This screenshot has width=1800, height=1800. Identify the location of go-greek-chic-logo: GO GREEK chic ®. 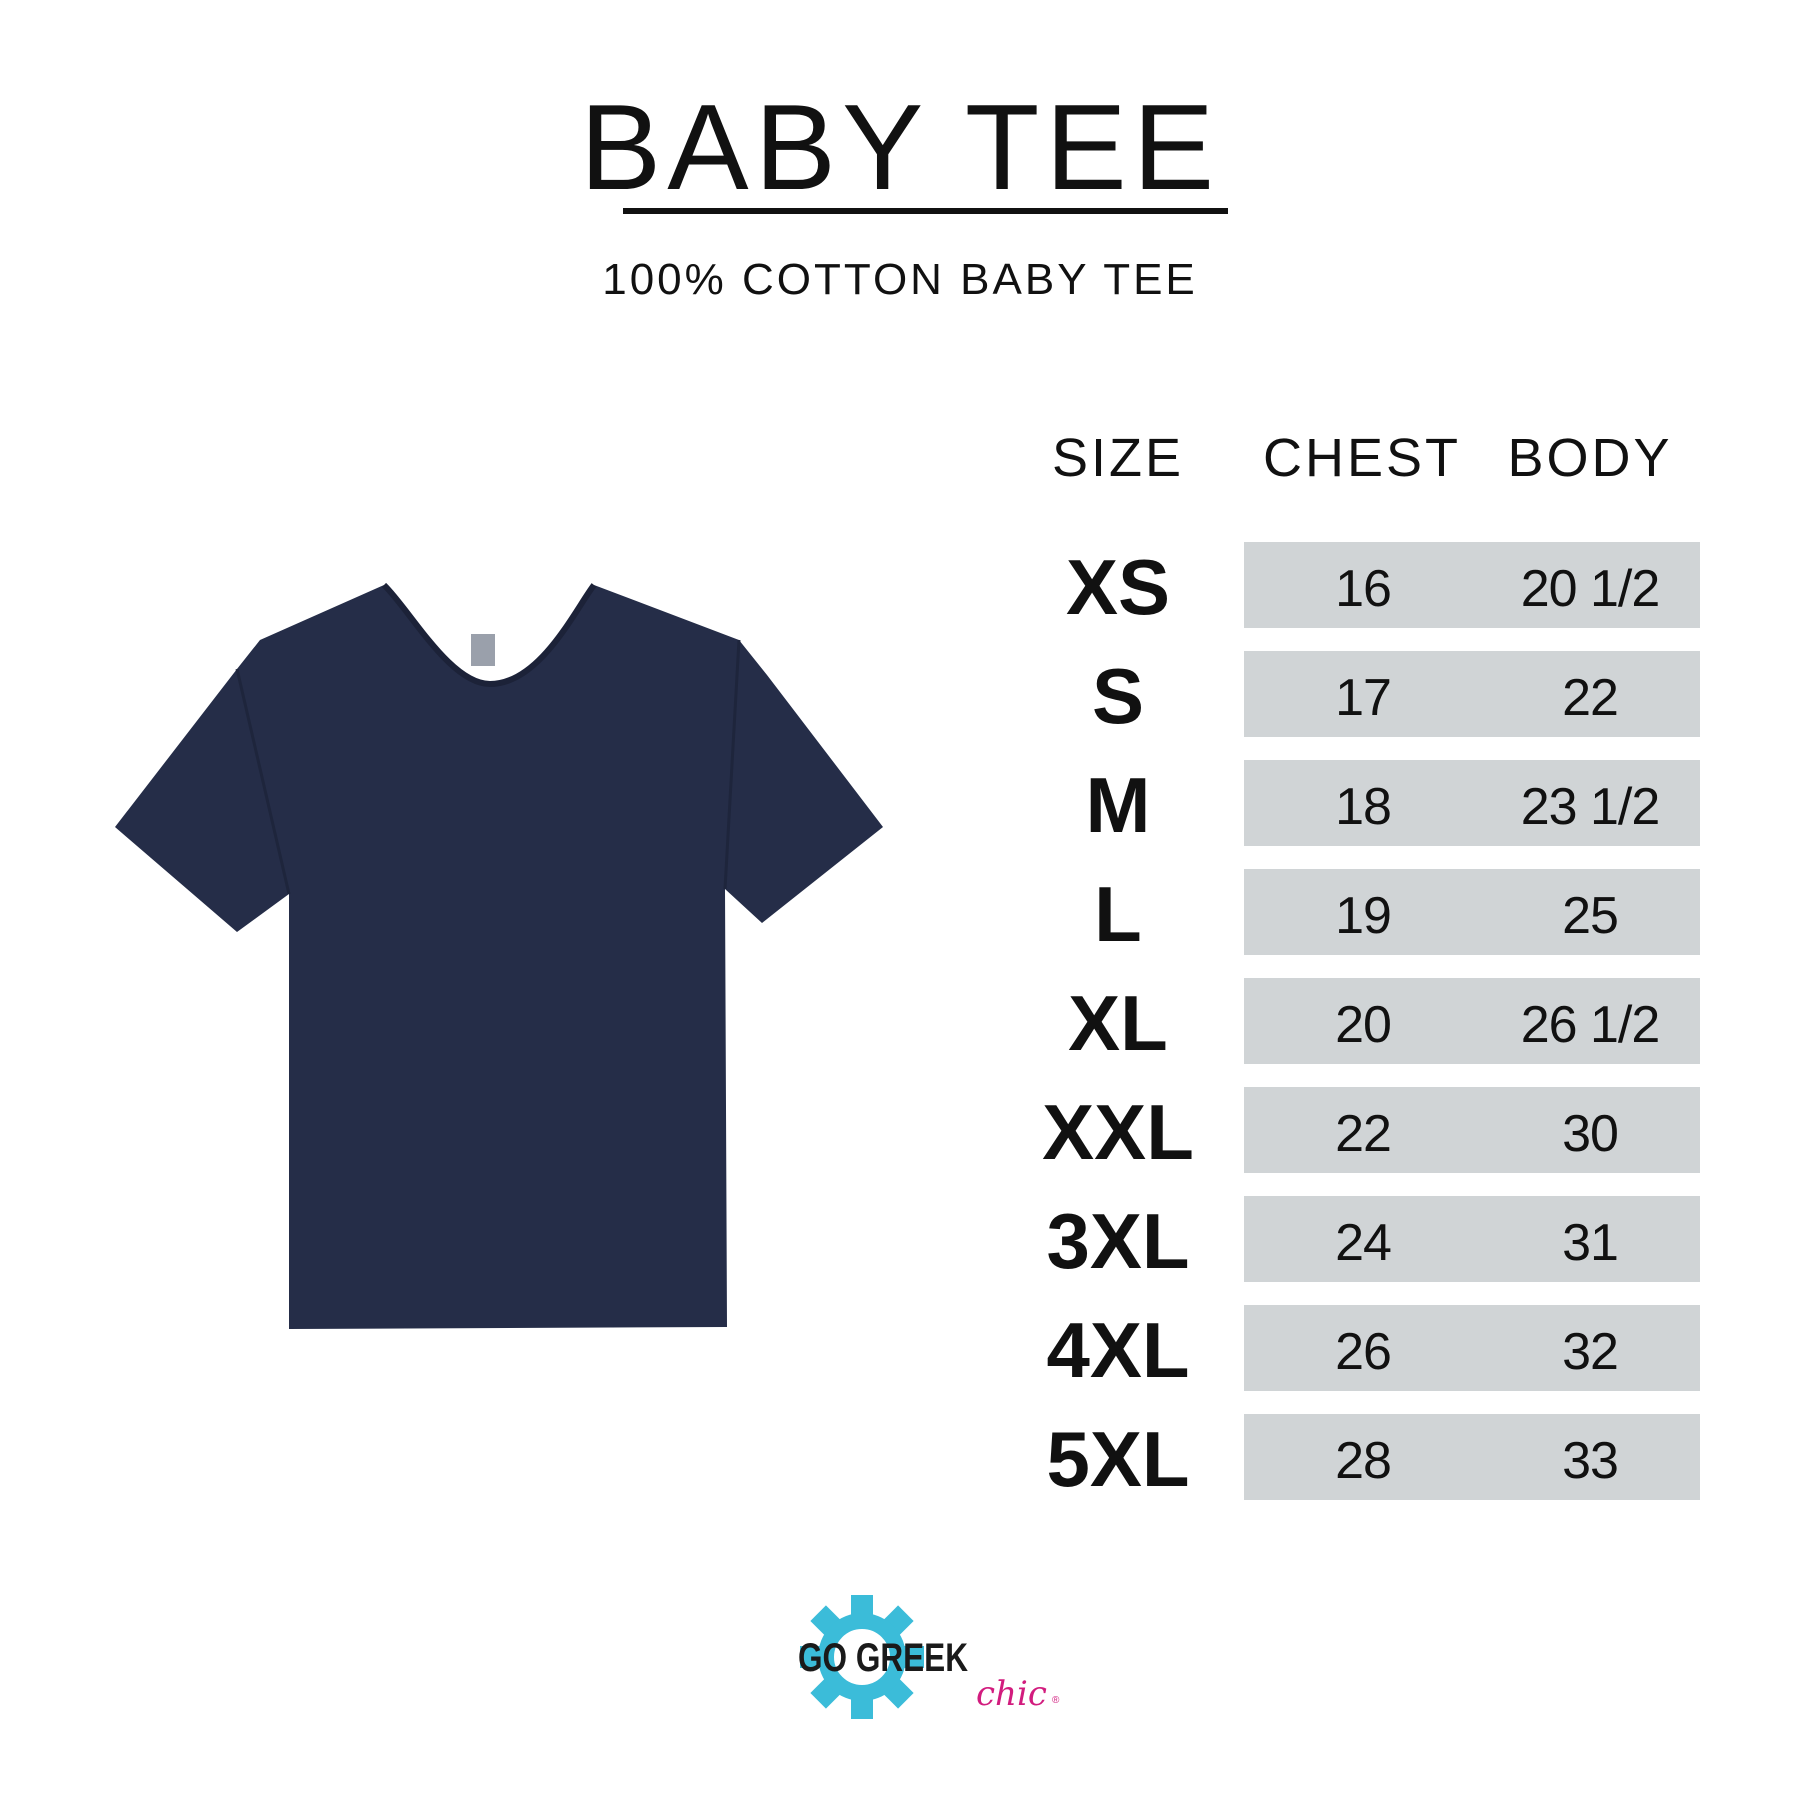
(929, 1657).